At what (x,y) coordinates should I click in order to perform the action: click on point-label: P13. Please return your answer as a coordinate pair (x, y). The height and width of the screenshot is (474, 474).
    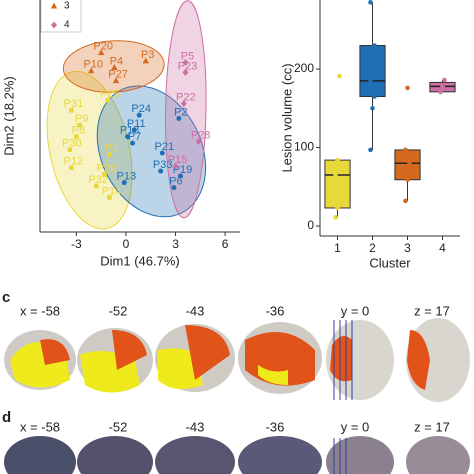
    Looking at the image, I should click on (127, 177).